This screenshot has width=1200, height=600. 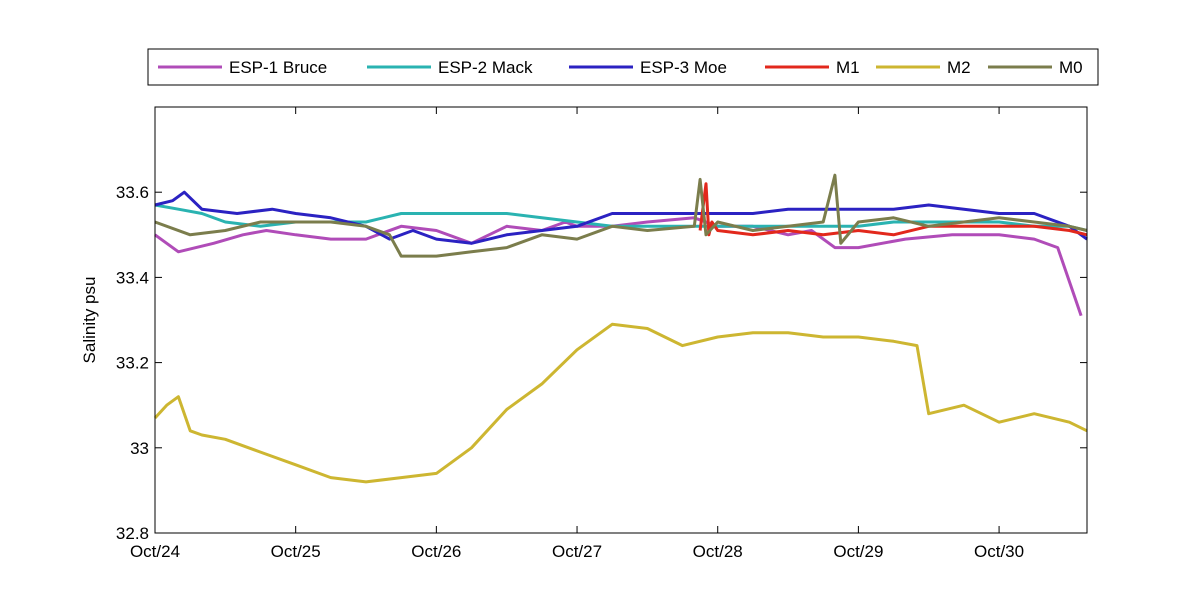 I want to click on x-tick-label: Oct/28, so click(x=718, y=551).